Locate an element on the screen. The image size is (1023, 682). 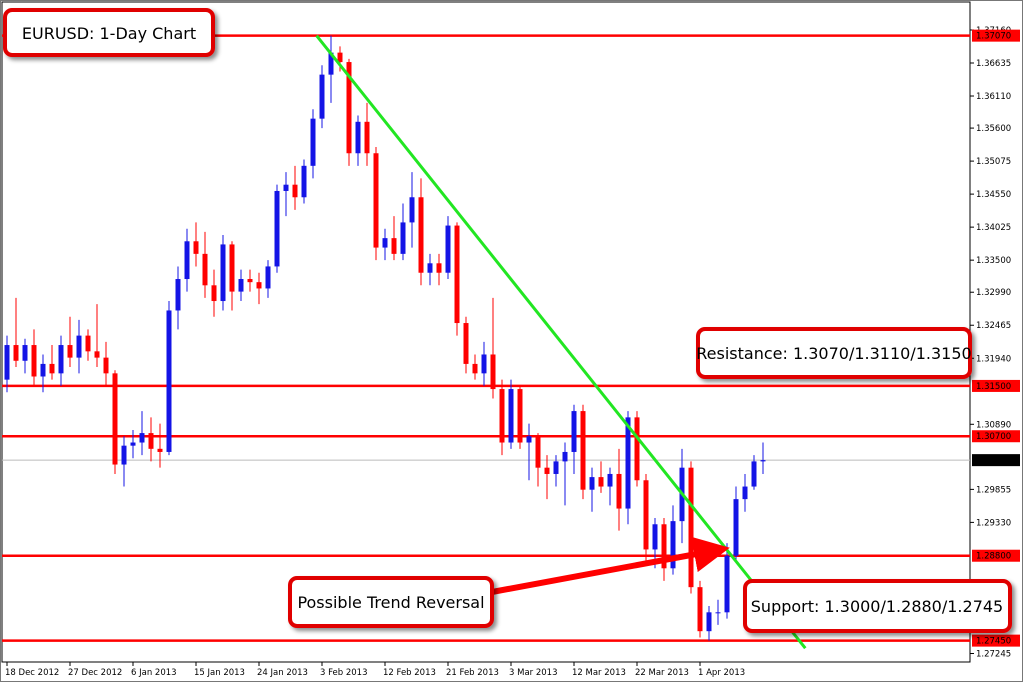
x-tick-label: 3 Mar 2013 is located at coordinates (533, 673).